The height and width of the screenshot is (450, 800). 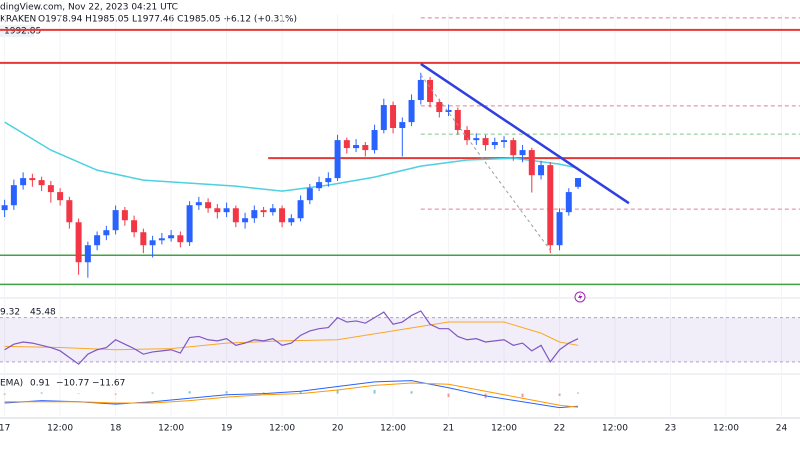 What do you see at coordinates (580, 297) in the screenshot?
I see `alert-icon` at bounding box center [580, 297].